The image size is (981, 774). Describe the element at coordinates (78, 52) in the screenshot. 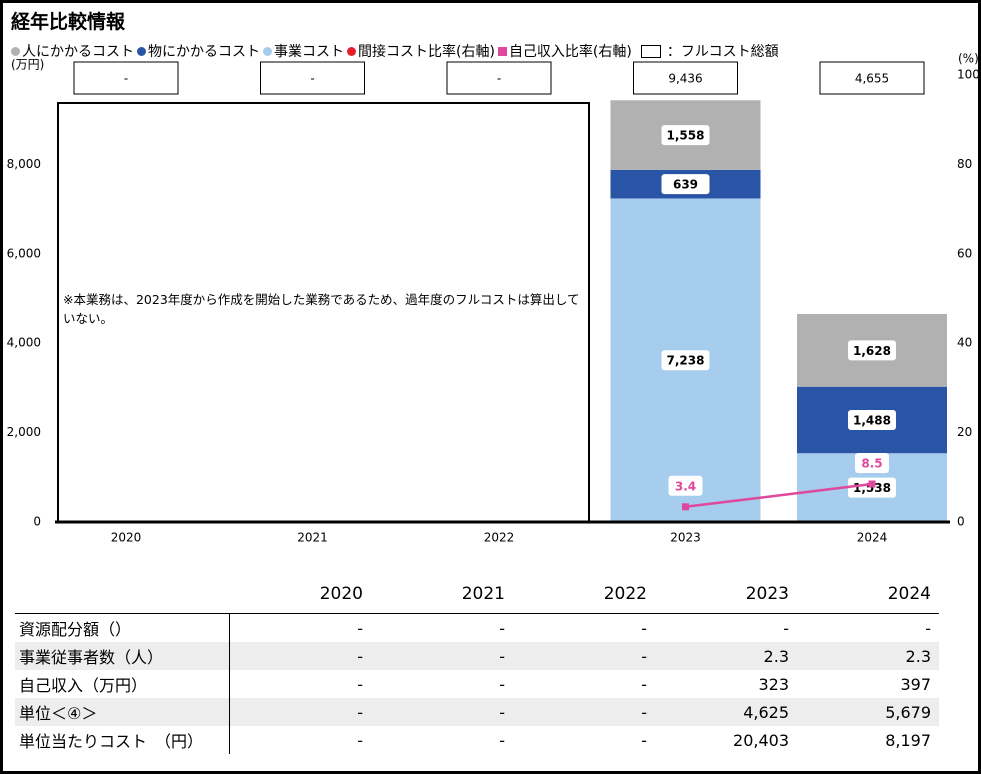

I see `legend-label: 人にかかるコスト` at that location.